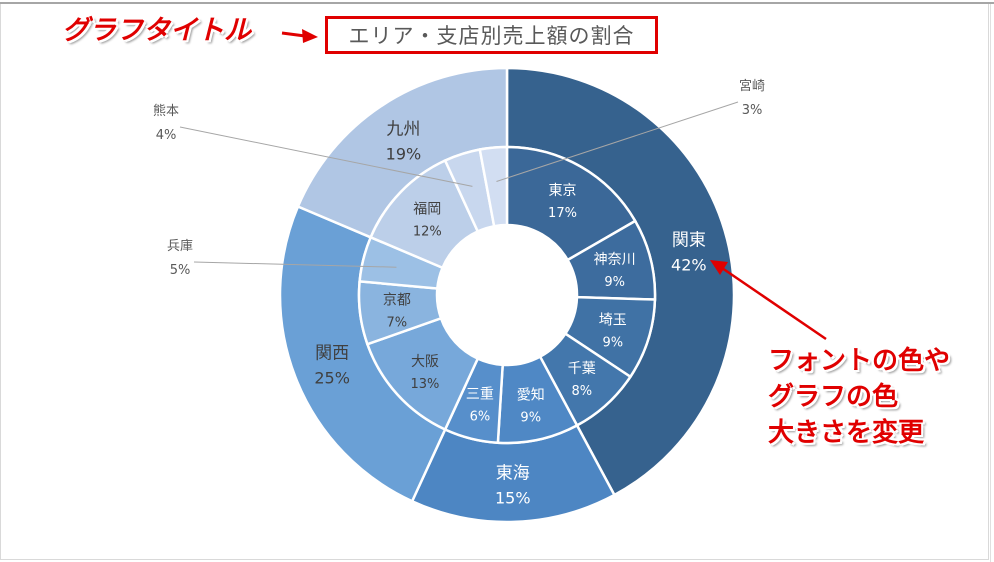 The height and width of the screenshot is (562, 994). What do you see at coordinates (427, 232) in the screenshot?
I see `inner-label-value: 12%` at bounding box center [427, 232].